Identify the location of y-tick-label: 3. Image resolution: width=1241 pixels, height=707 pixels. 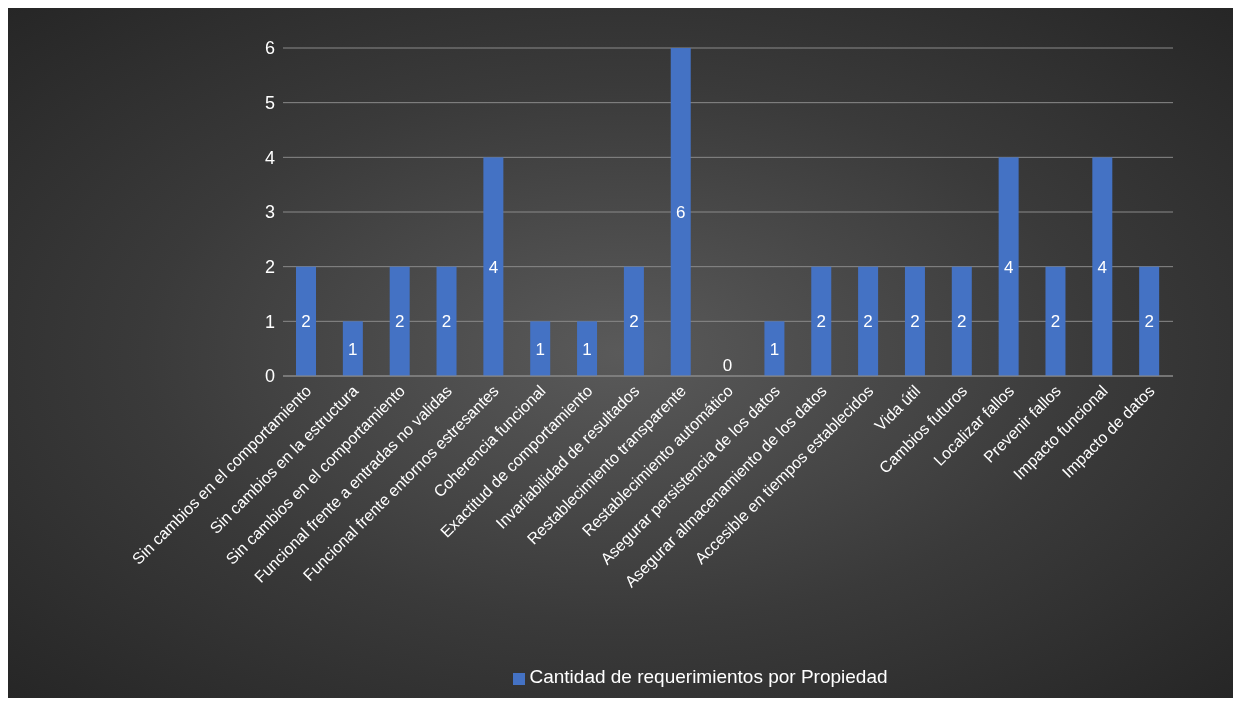
(269, 212).